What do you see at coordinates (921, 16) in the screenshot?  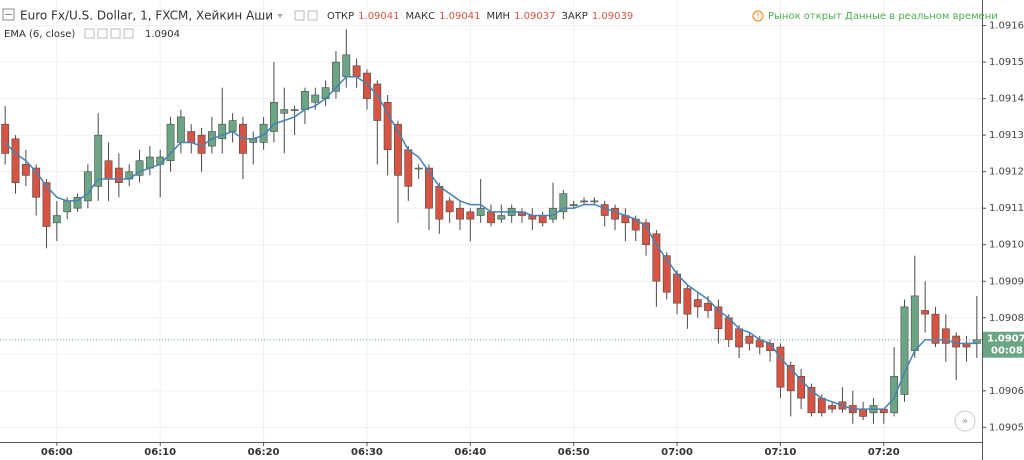 I see `data-status: Данные в реальном времени` at bounding box center [921, 16].